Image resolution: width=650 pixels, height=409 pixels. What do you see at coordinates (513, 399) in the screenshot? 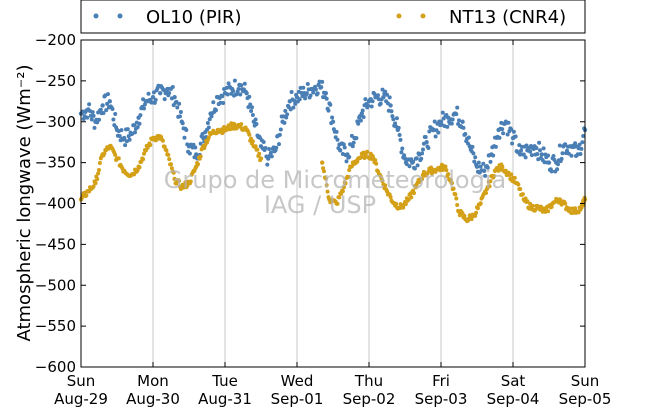
I see `x-tick-label-date: Sep-04` at bounding box center [513, 399].